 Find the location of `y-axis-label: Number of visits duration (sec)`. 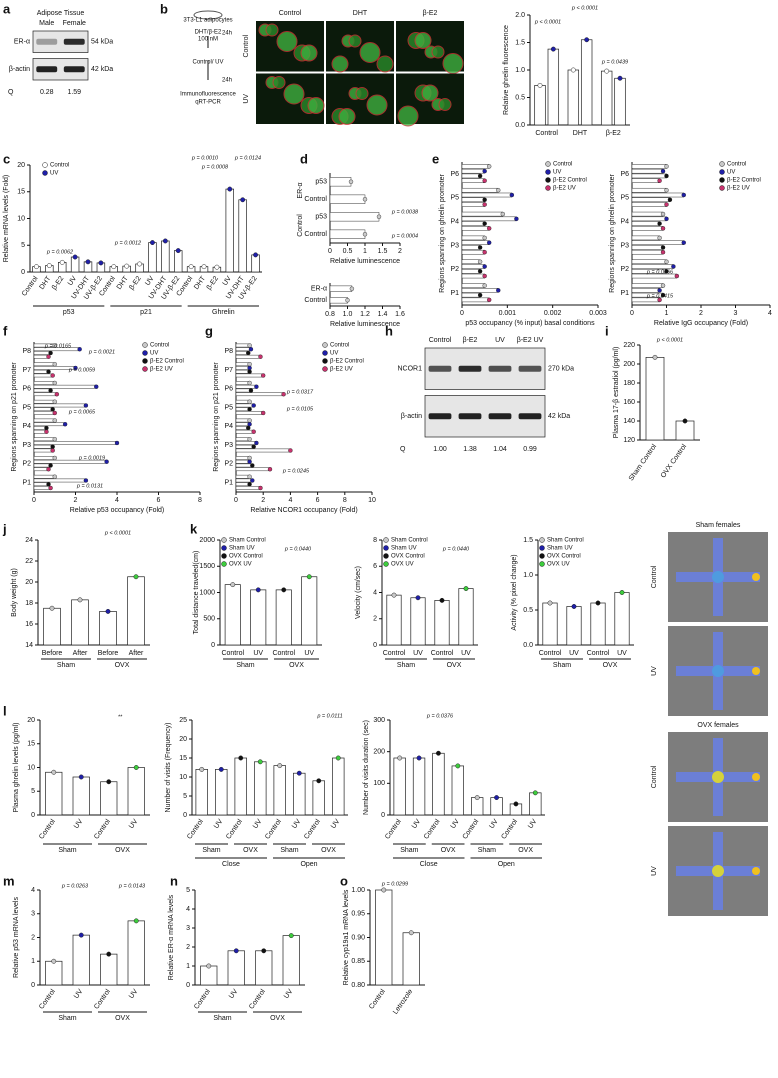

y-axis-label: Number of visits duration (sec) is located at coordinates (366, 767).